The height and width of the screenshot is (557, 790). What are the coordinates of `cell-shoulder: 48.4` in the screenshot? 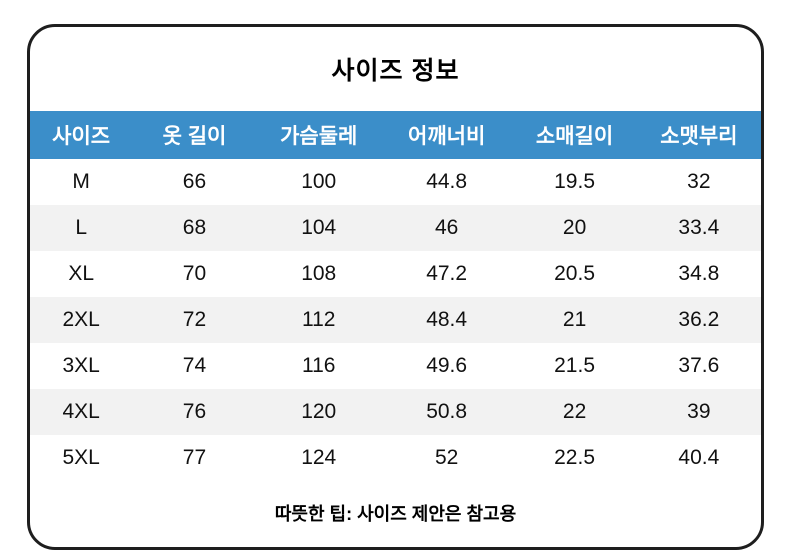 It's located at (447, 319).